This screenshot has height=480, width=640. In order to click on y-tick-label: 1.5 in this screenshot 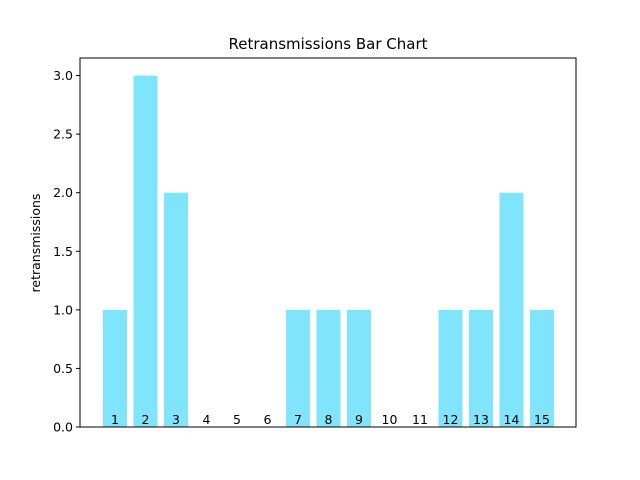, I will do `click(63, 251)`.